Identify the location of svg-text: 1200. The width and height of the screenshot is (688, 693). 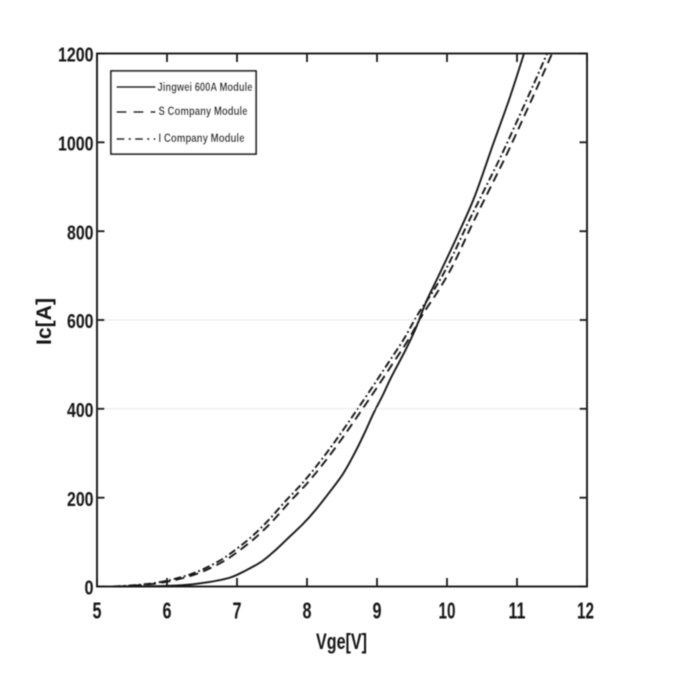
(76, 56).